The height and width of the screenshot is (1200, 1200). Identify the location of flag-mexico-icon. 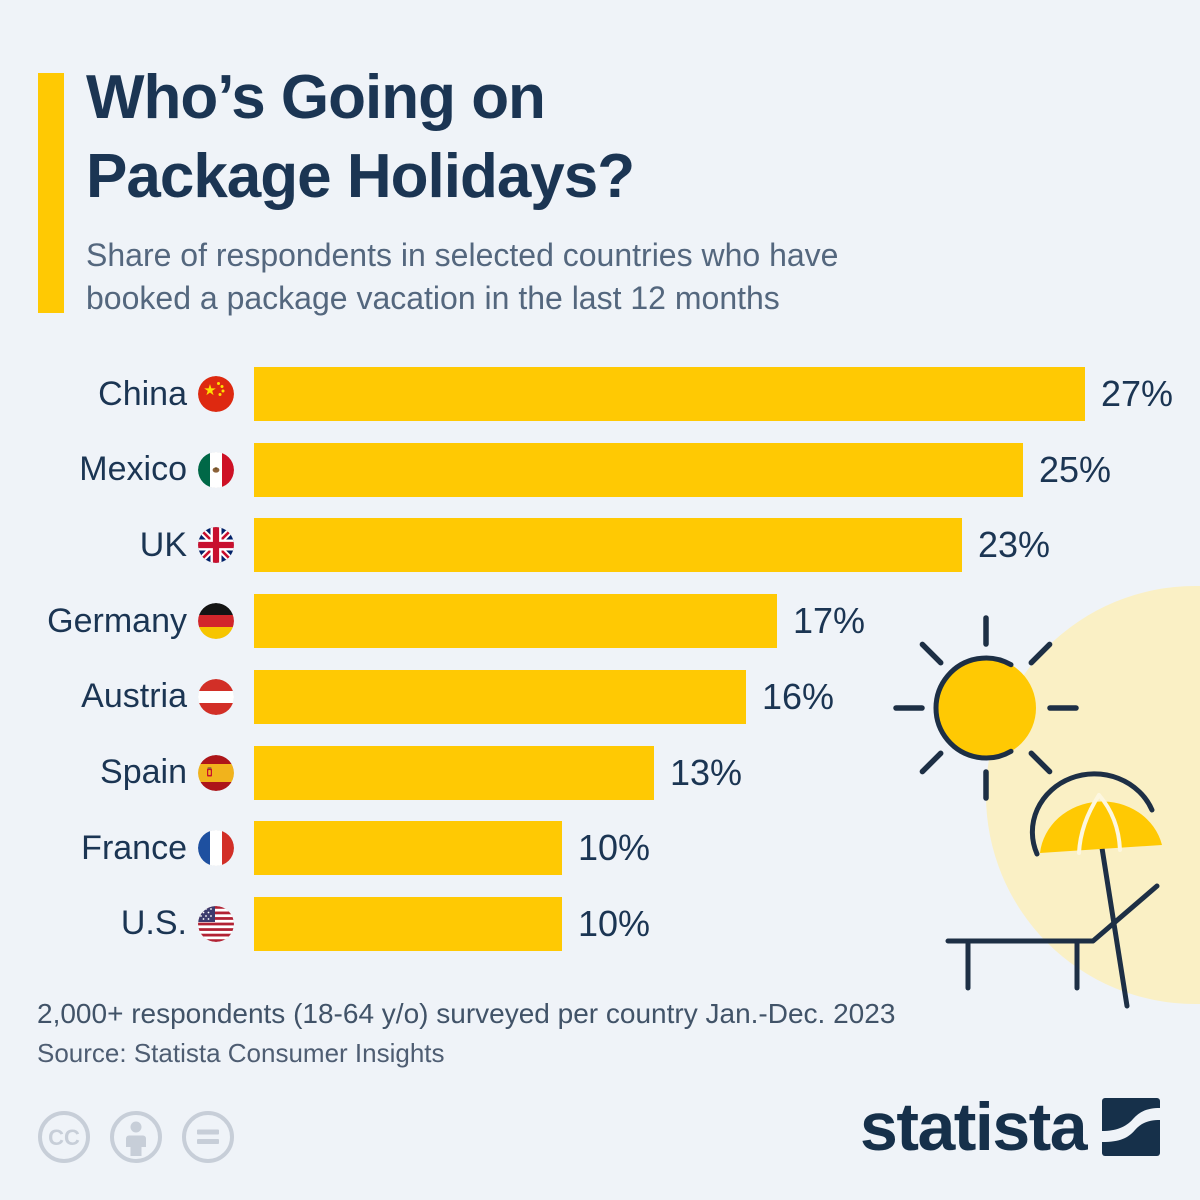
(216, 469).